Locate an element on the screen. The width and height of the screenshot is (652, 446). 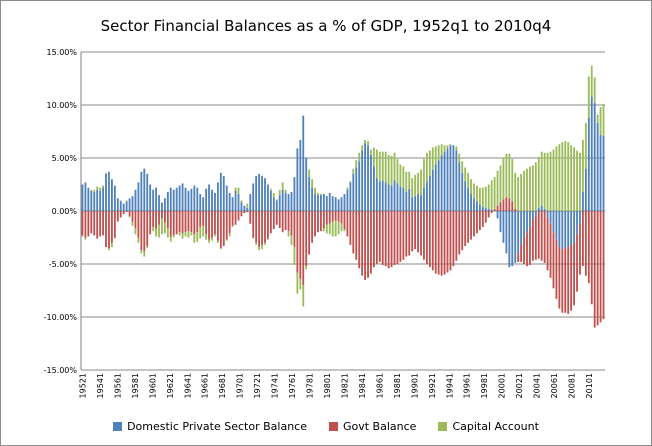
legend-swatch is located at coordinates (443, 426).